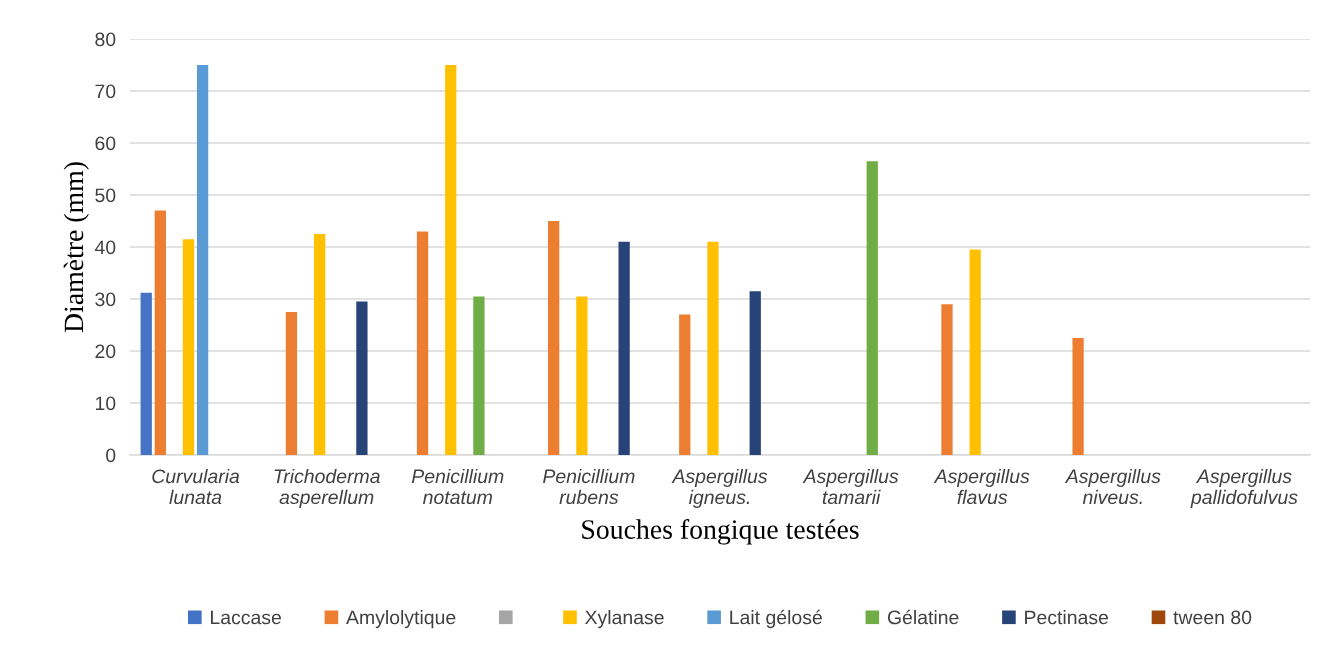  I want to click on legend-label: tween 80, so click(1212, 617).